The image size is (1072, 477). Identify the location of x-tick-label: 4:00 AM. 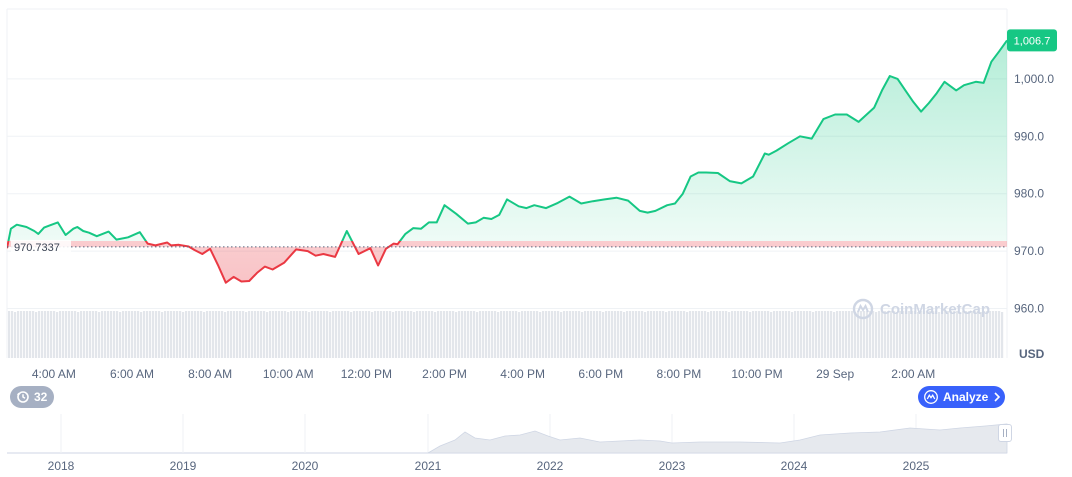
(54, 374).